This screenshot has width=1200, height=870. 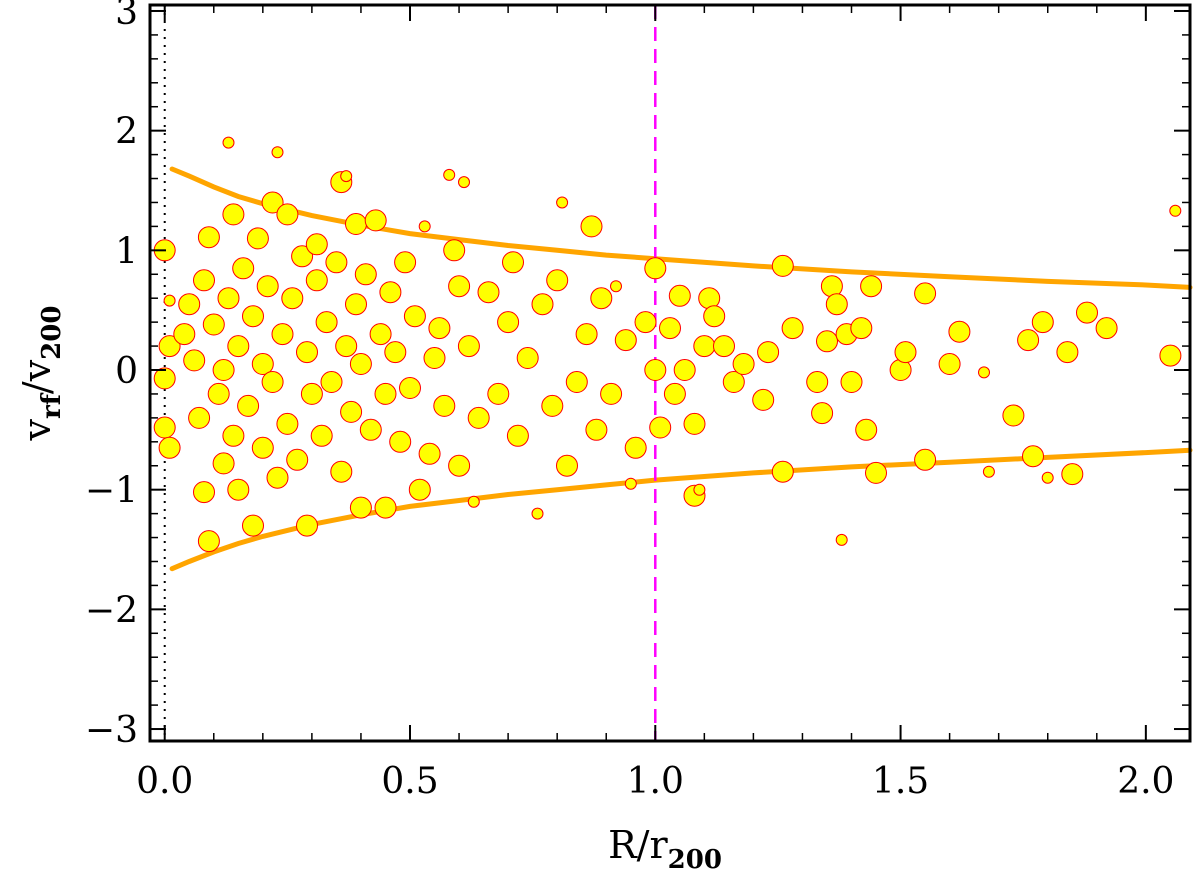 I want to click on envelope-lower-curve, so click(x=681, y=509).